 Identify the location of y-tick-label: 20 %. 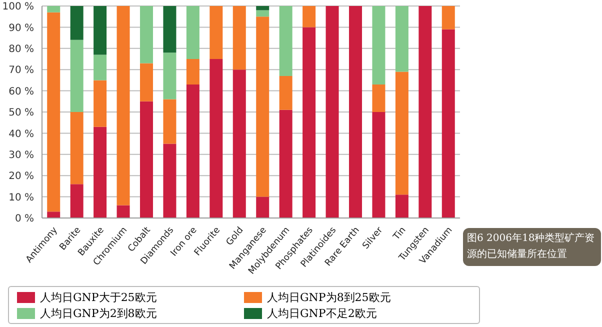
(21, 176).